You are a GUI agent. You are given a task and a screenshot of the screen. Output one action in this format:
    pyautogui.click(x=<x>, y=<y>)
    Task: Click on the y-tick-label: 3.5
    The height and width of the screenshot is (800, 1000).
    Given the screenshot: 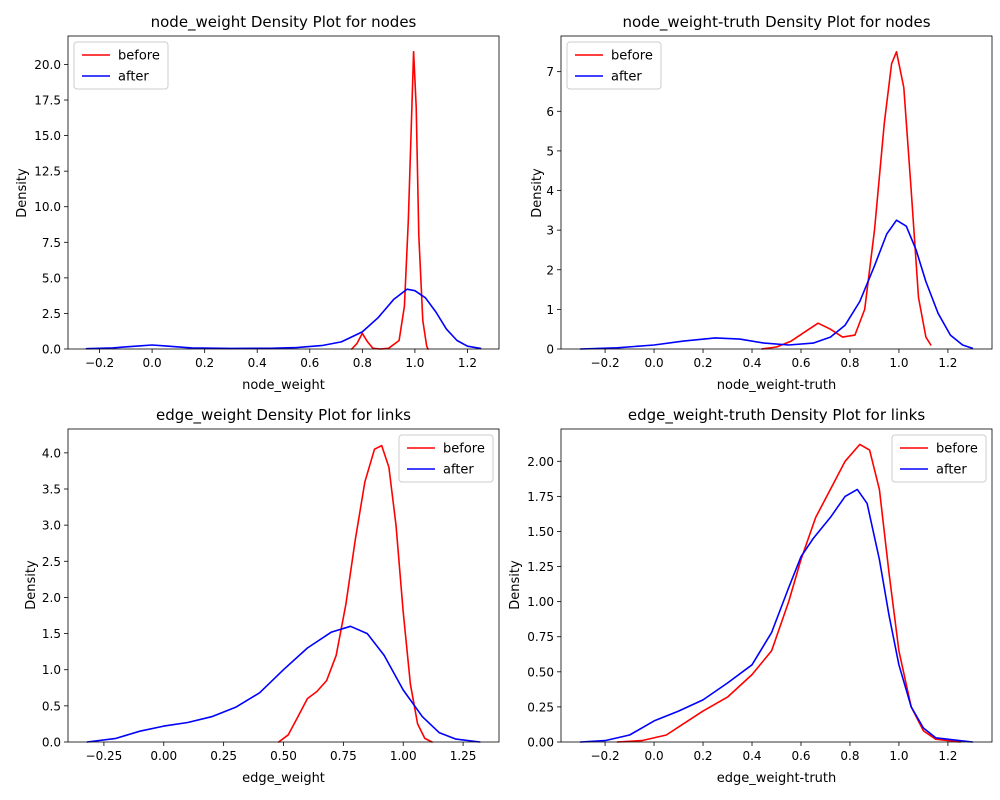 What is the action you would take?
    pyautogui.click(x=51, y=489)
    